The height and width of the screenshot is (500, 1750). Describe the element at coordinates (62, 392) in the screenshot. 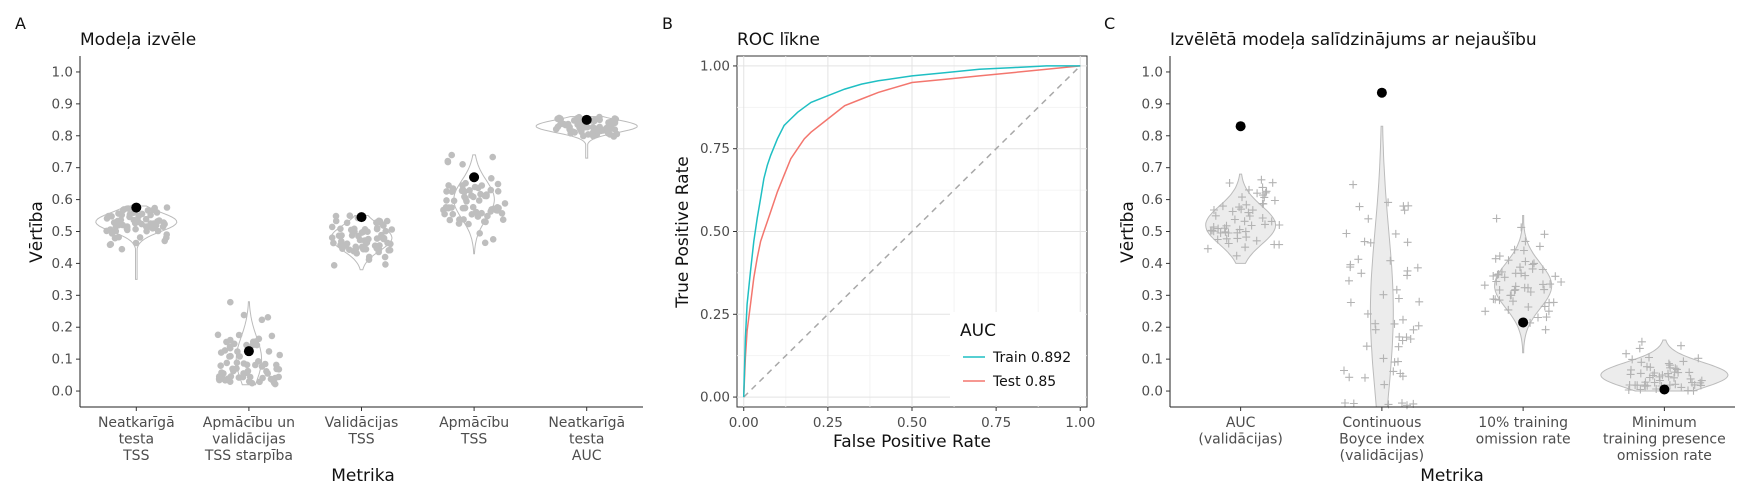

I see `panelA-y-tick-label: 0.0` at that location.